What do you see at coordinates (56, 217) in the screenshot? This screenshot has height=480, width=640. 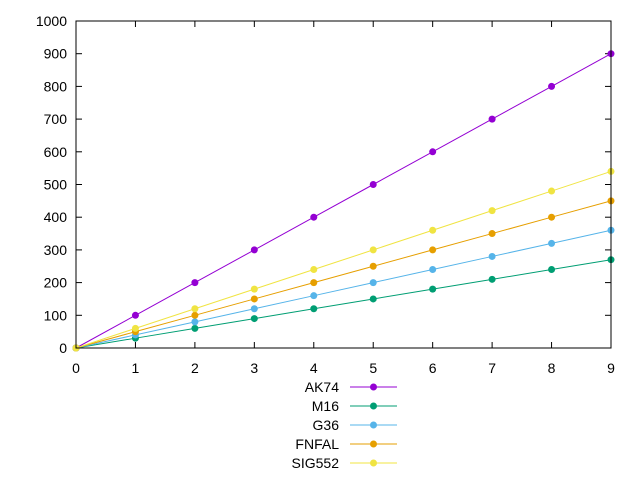 I see `y-tick-label: 400` at bounding box center [56, 217].